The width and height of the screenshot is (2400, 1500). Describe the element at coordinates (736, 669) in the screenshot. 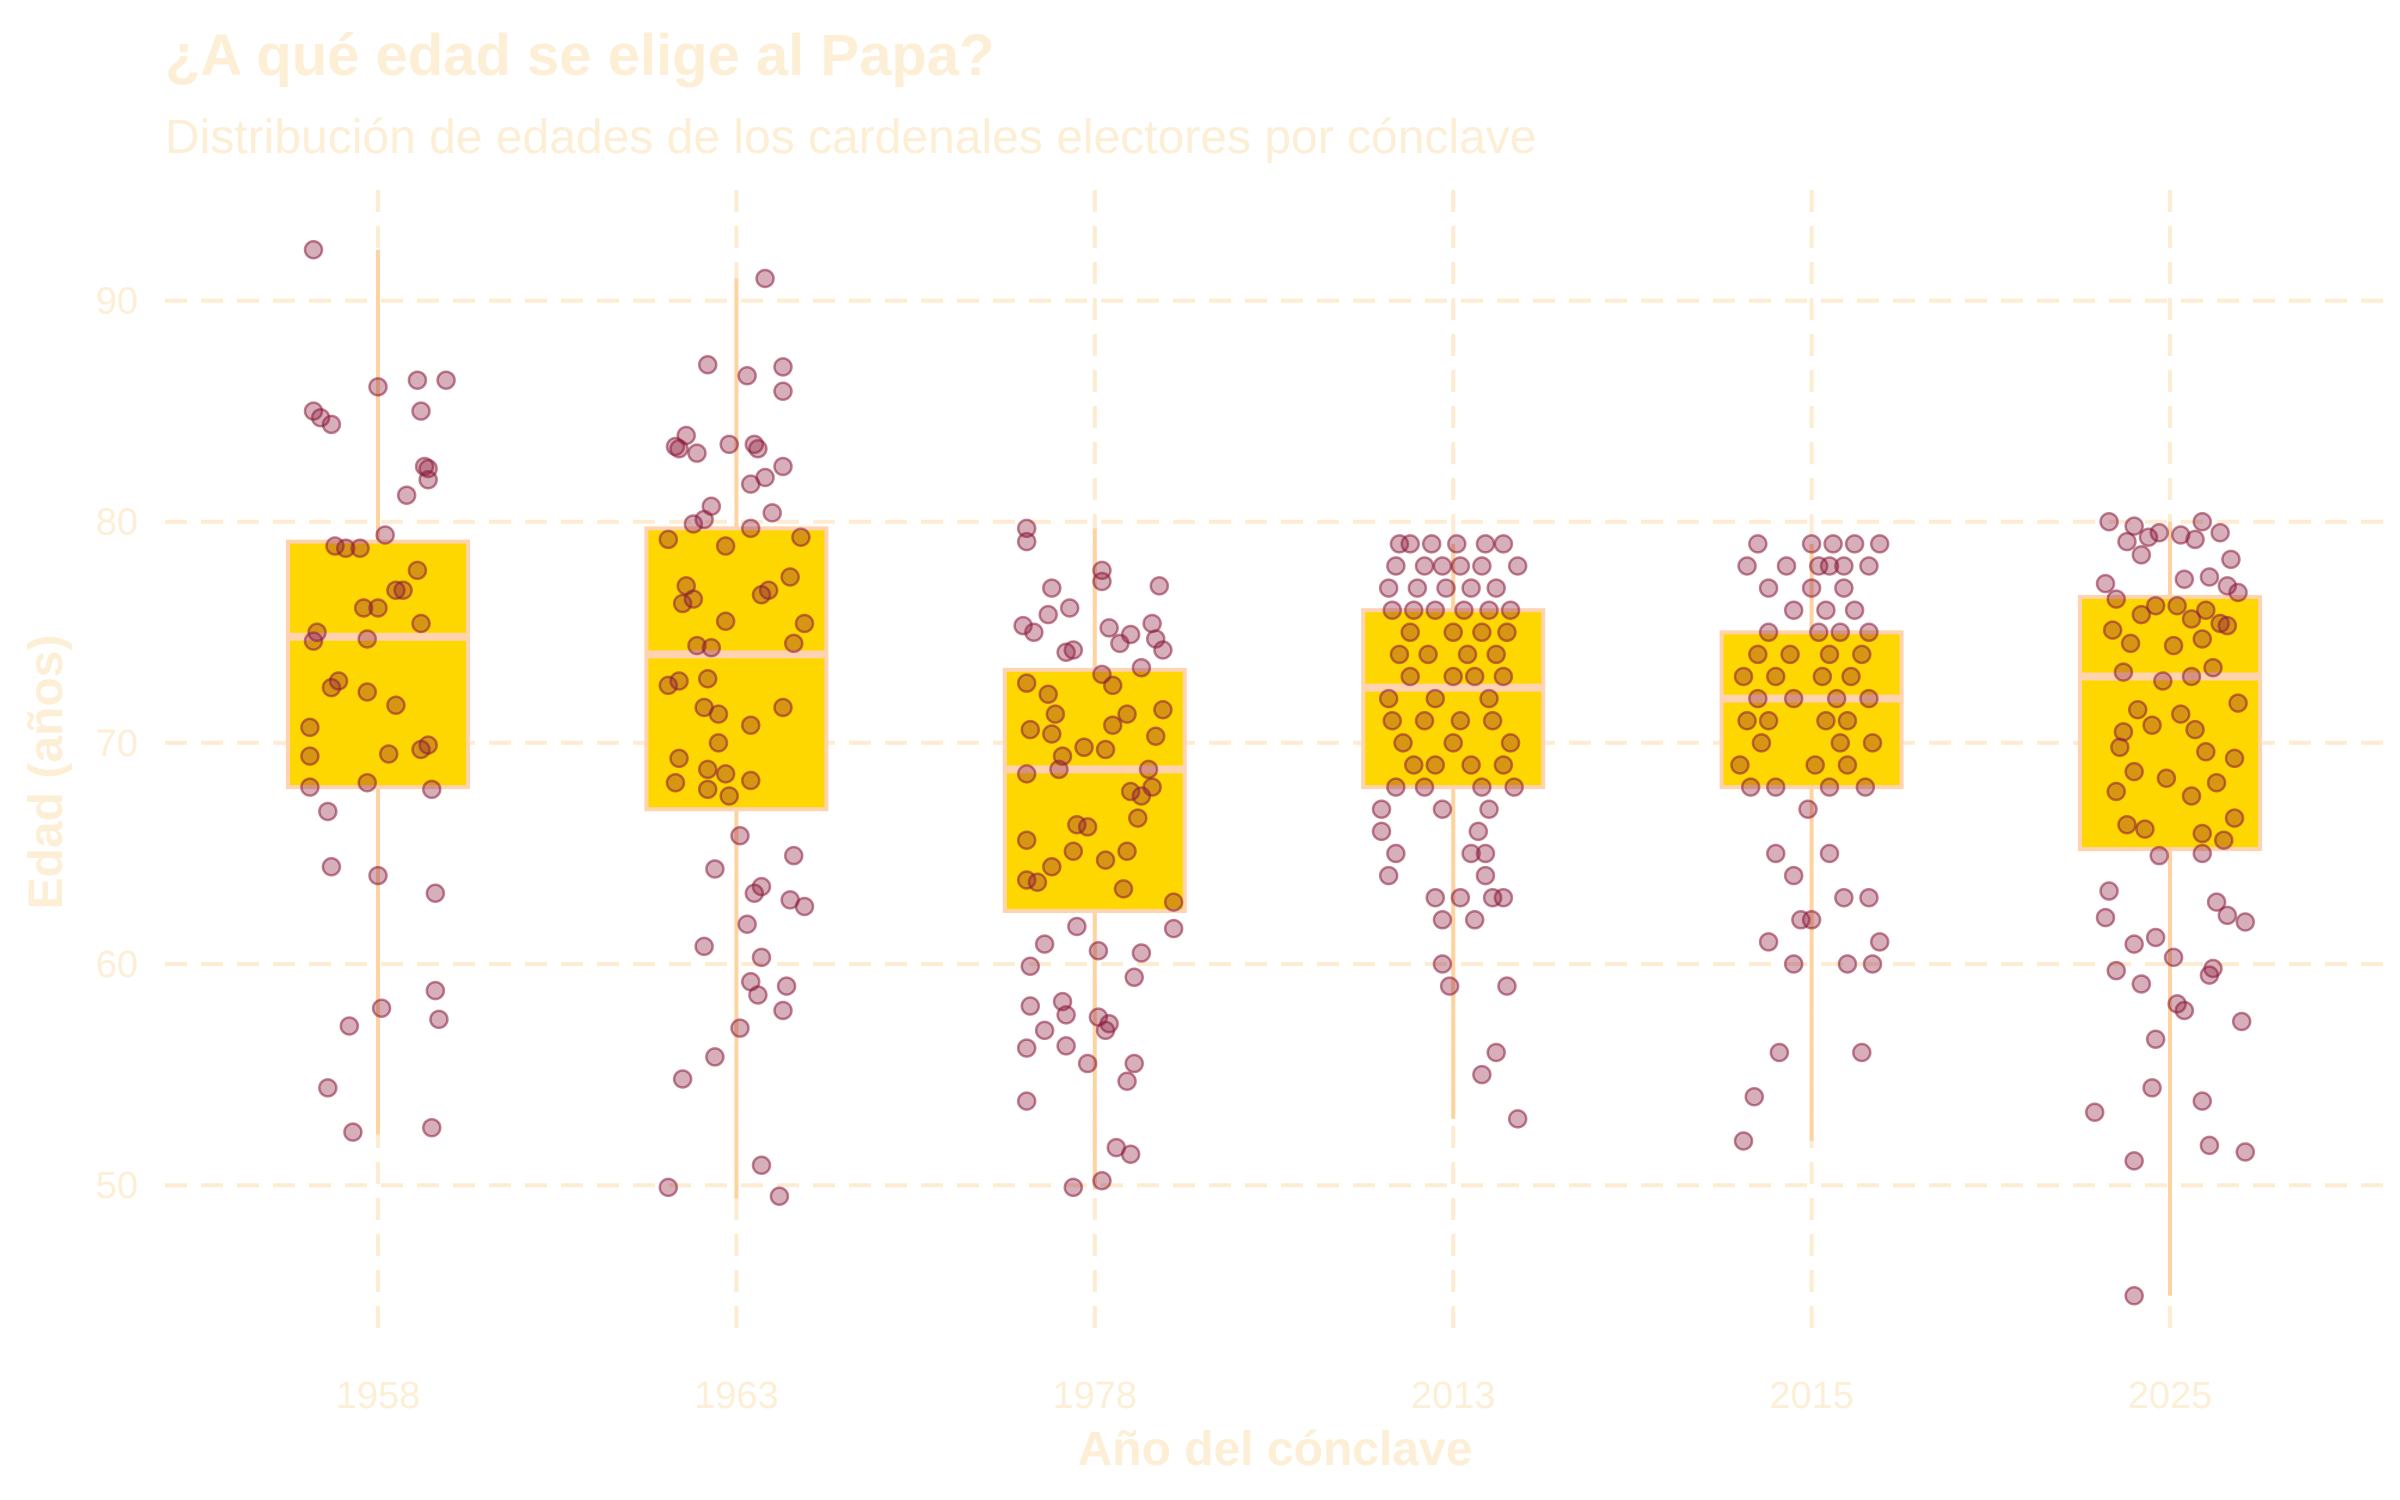

I see `box-1963` at that location.